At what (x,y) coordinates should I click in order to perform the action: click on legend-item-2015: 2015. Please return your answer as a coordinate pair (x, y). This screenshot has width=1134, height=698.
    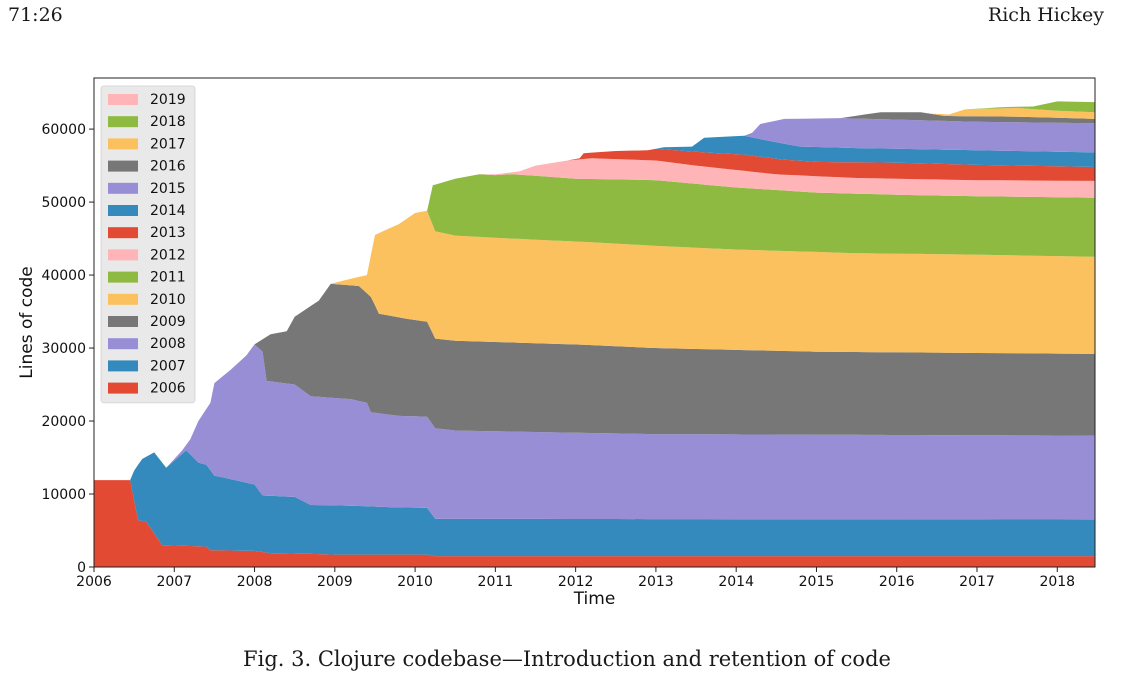
    Looking at the image, I should click on (147, 189).